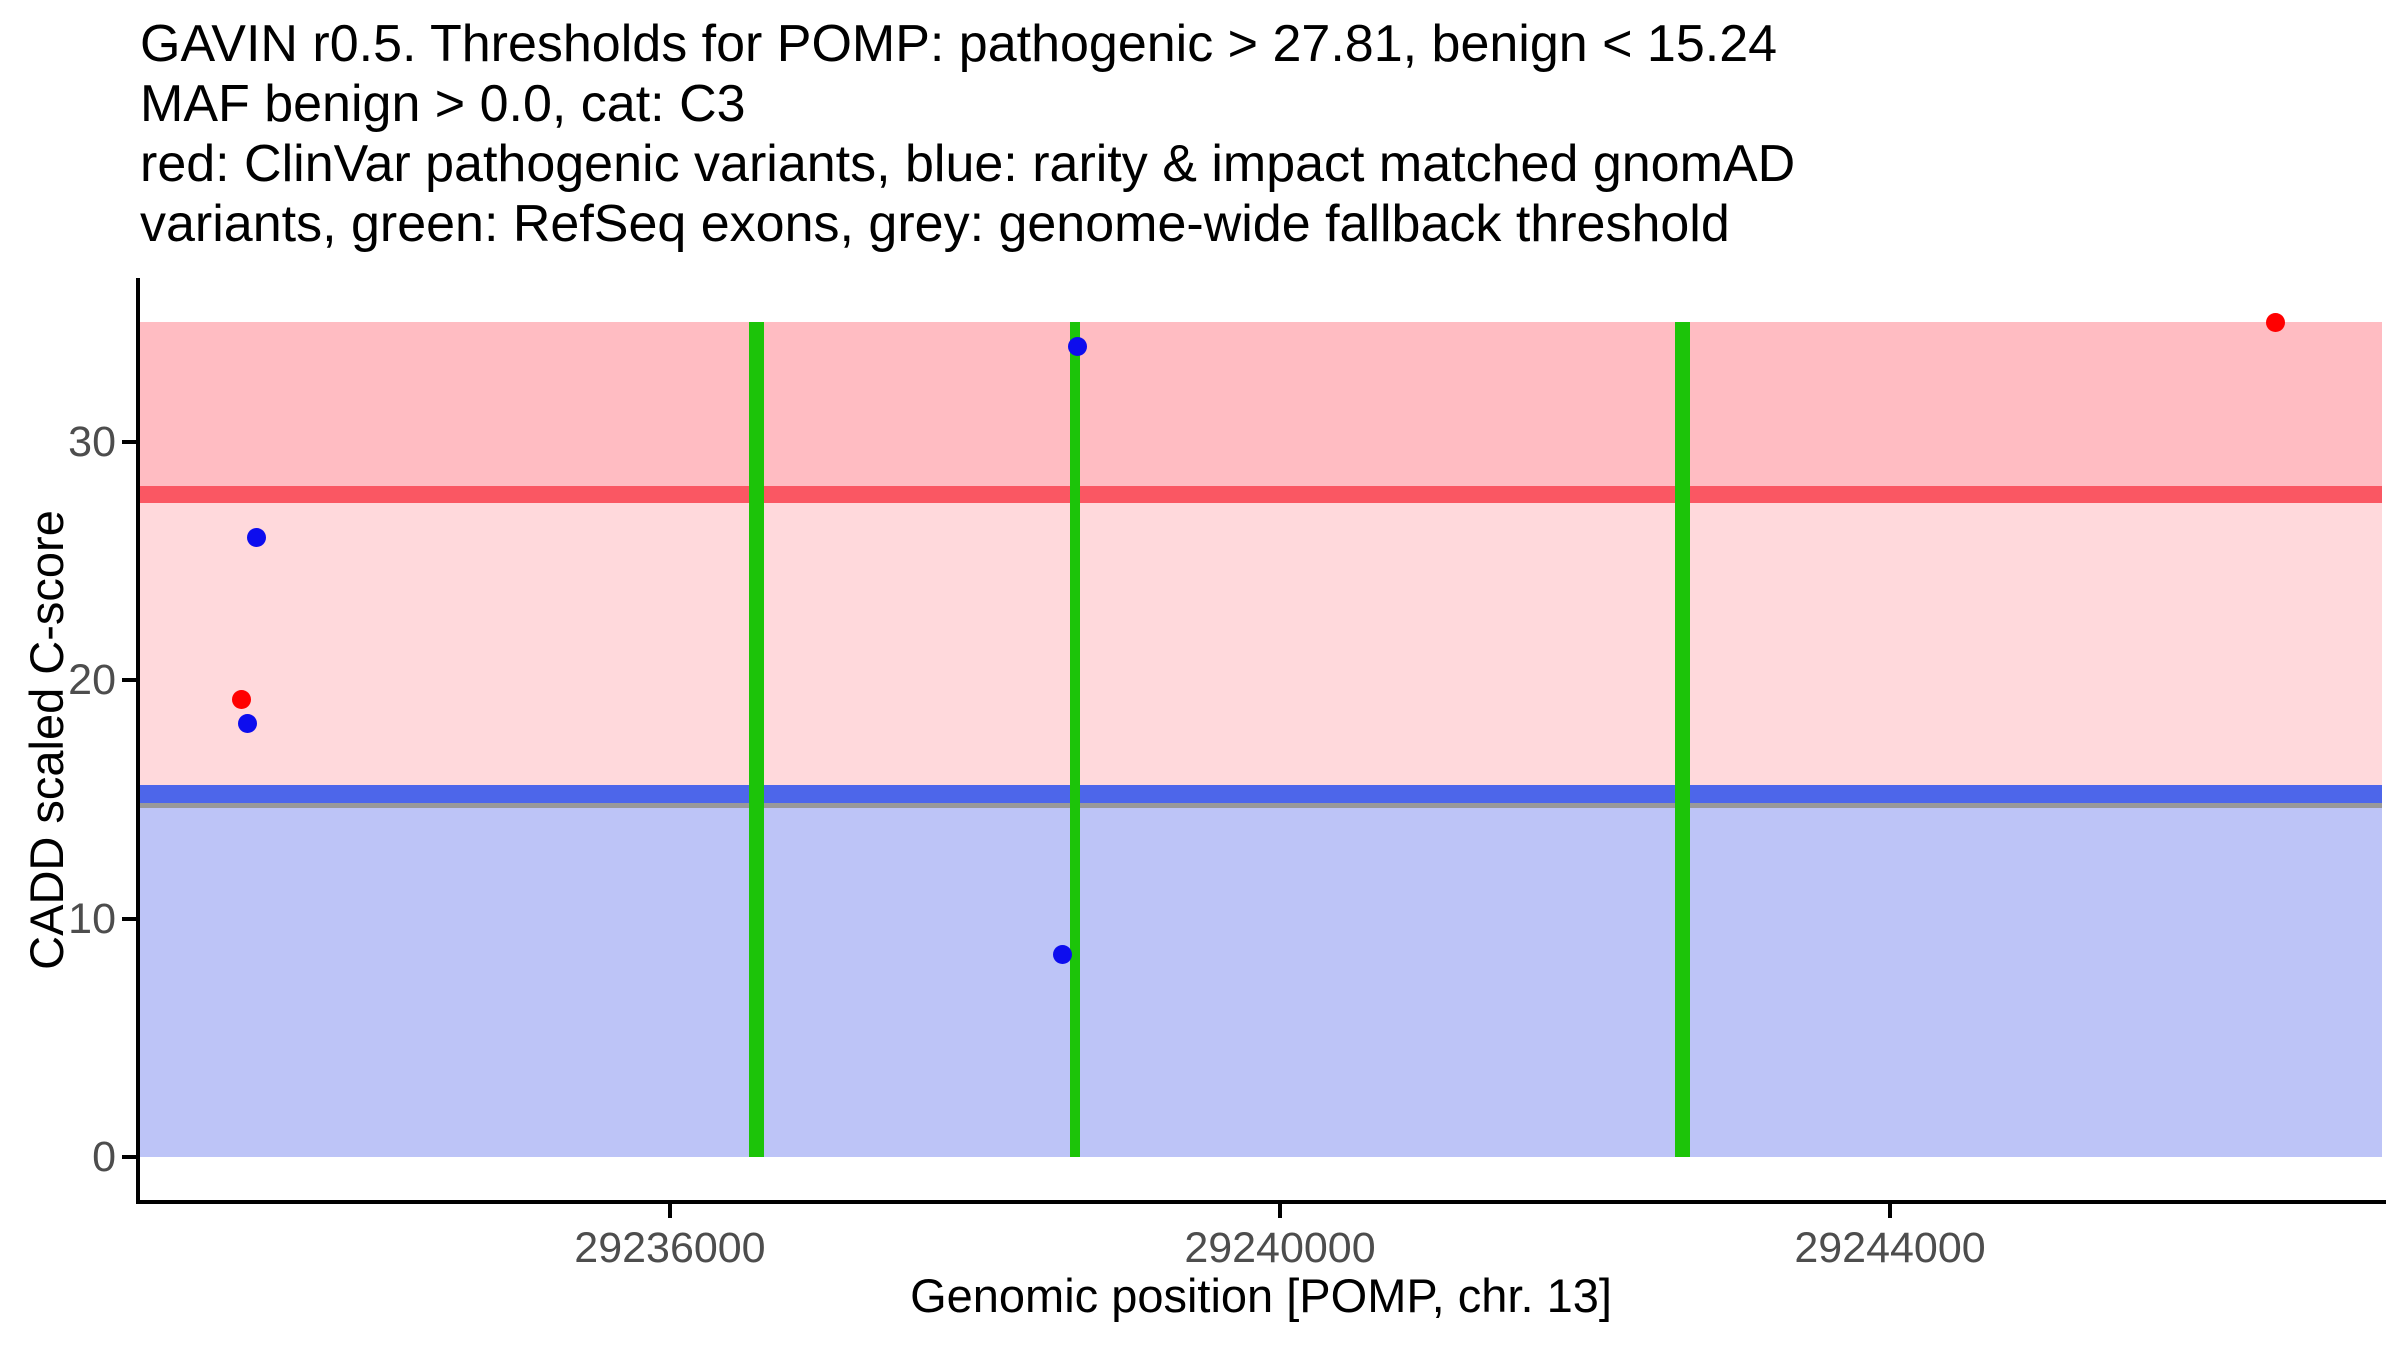 This screenshot has height=1350, width=2400. Describe the element at coordinates (1261, 793) in the screenshot. I see `benign-threshold-line` at that location.